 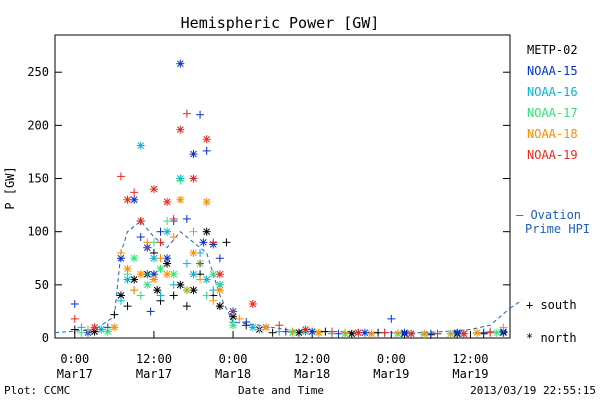 I want to click on legend-item: NOAA-16, so click(x=552, y=92).